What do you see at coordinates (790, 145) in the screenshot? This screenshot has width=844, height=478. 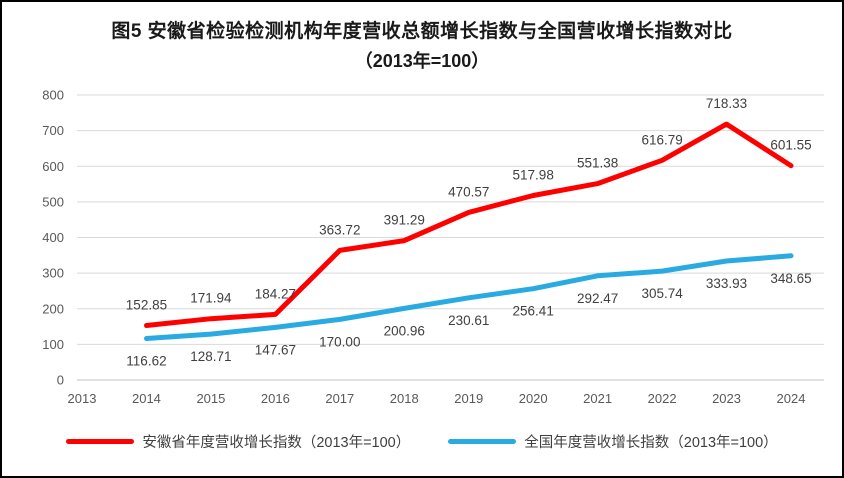 I see `data-label-series-0: 601.55` at bounding box center [790, 145].